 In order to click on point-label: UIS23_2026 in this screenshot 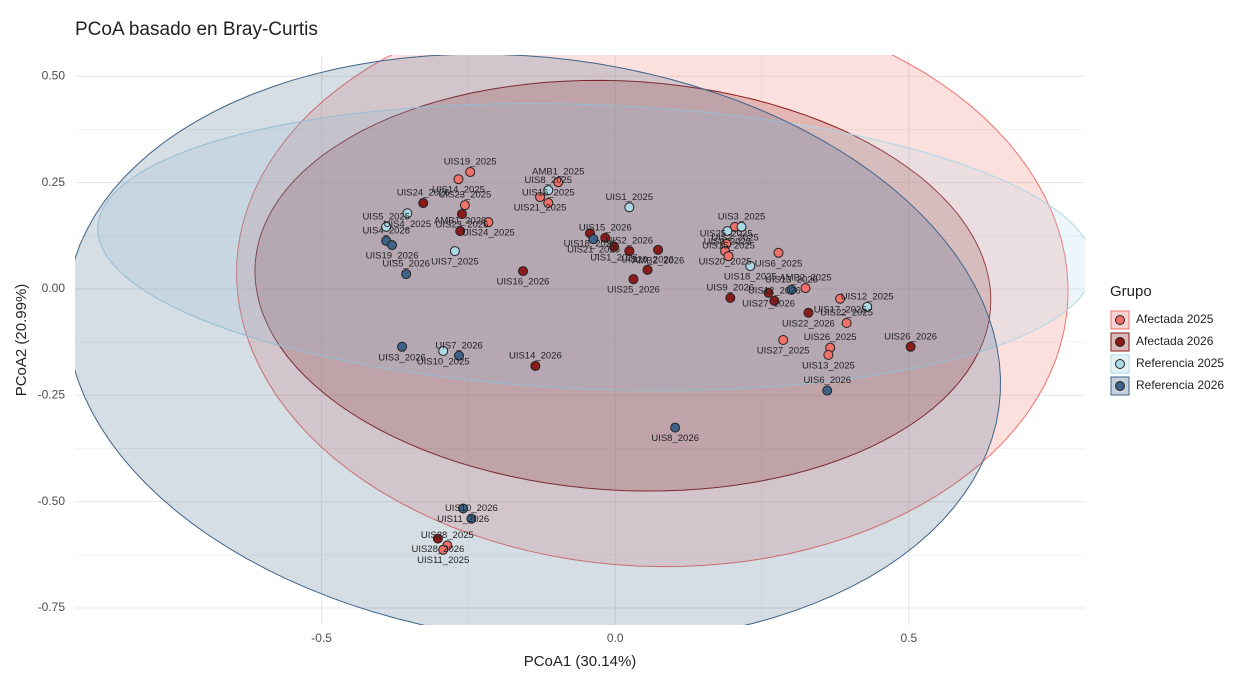, I will do `click(462, 225)`.